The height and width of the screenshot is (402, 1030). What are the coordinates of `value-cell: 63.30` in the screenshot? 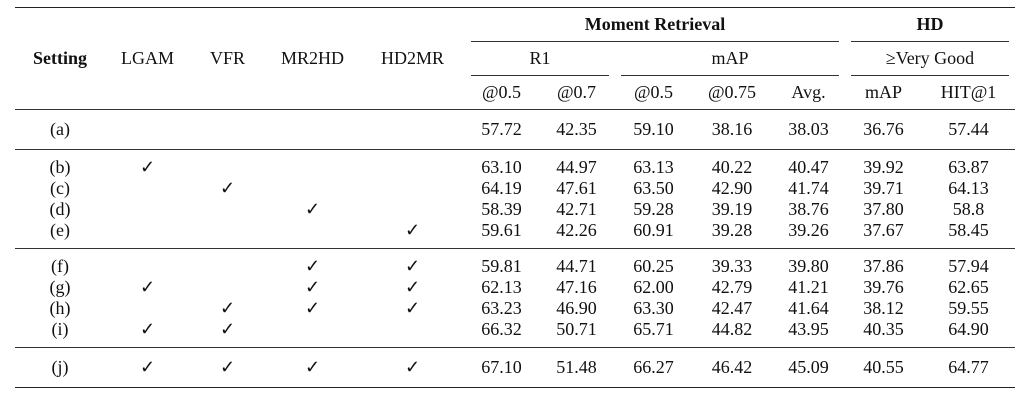 It's located at (653, 308).